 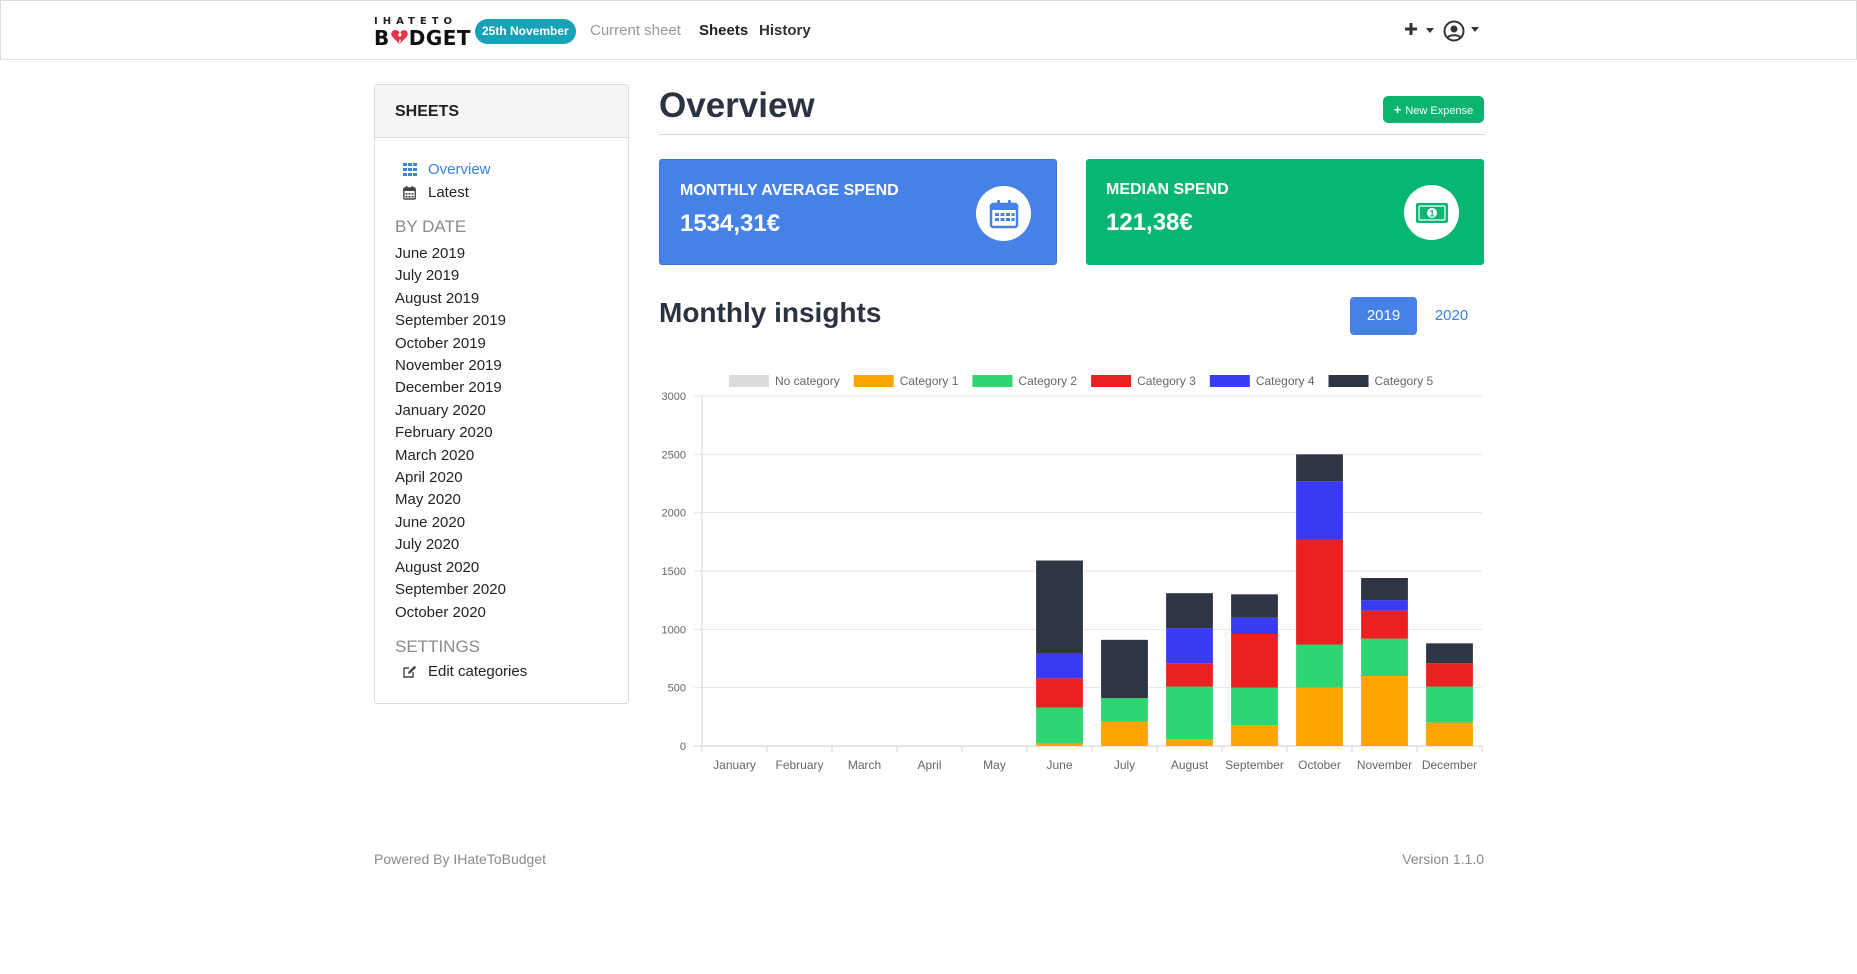 I want to click on title-divider, so click(x=1072, y=134).